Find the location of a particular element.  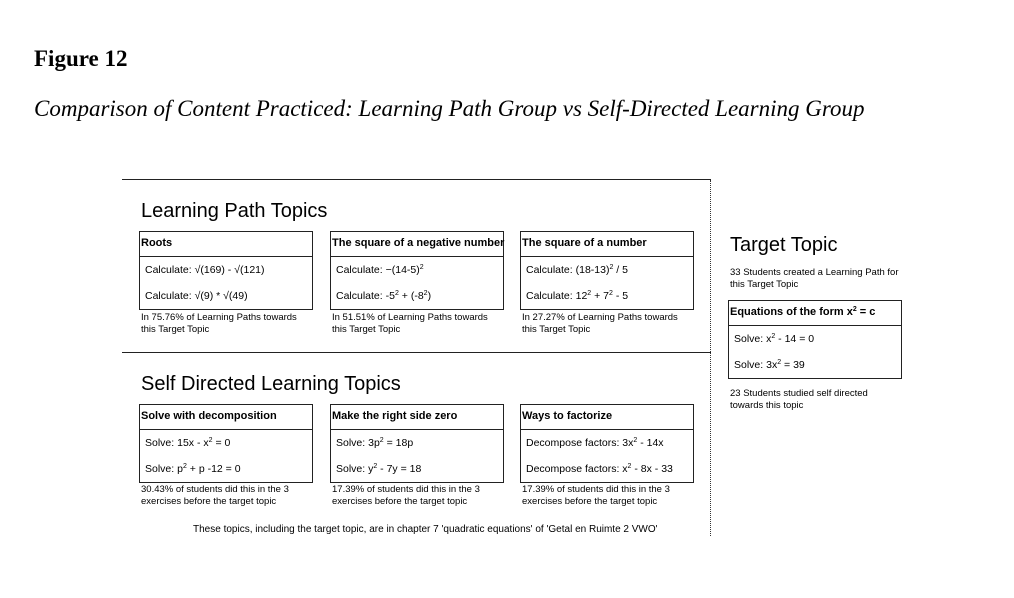

text-segment: Solve: 15x - x is located at coordinates (177, 443).